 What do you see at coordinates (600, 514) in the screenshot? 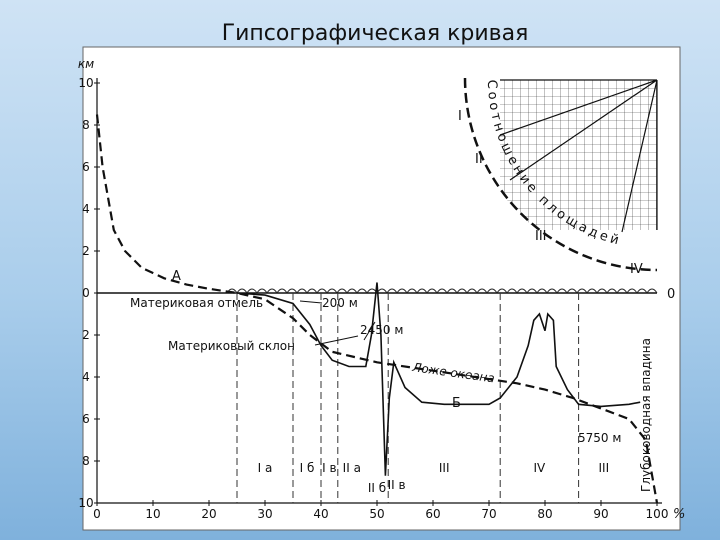
I see `x-tick-label: 90` at bounding box center [600, 514].